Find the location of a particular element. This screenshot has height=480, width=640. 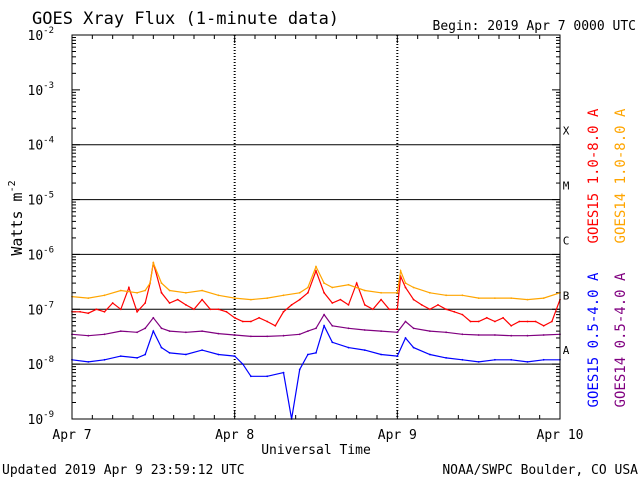

y-tick-label: 10⁻⁸ is located at coordinates (41, 364).